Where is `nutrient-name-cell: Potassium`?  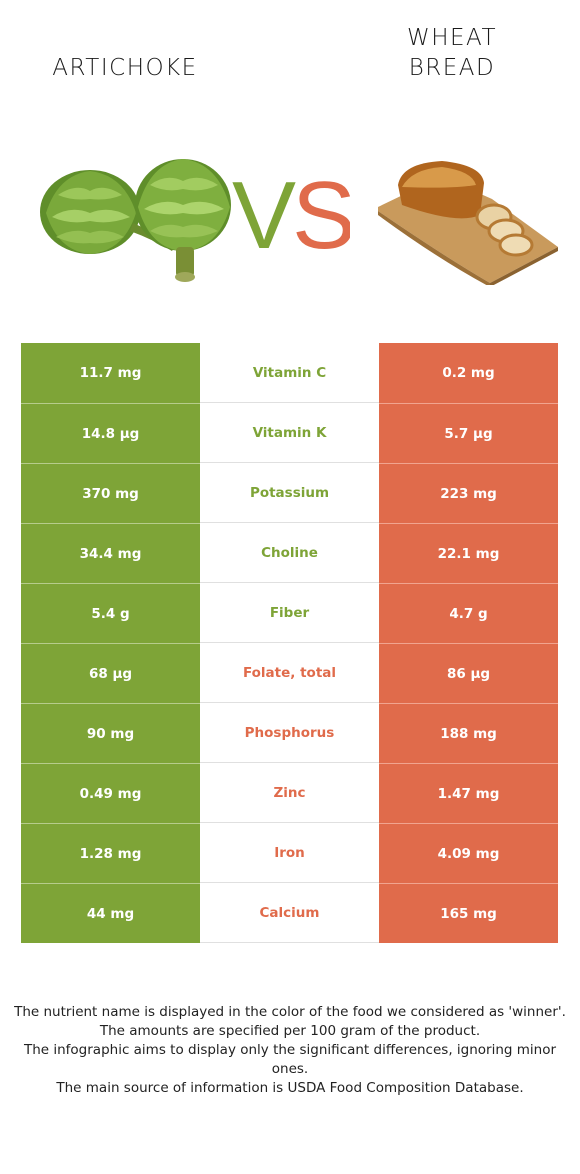
nutrient-name-cell: Potassium is located at coordinates (289, 493).